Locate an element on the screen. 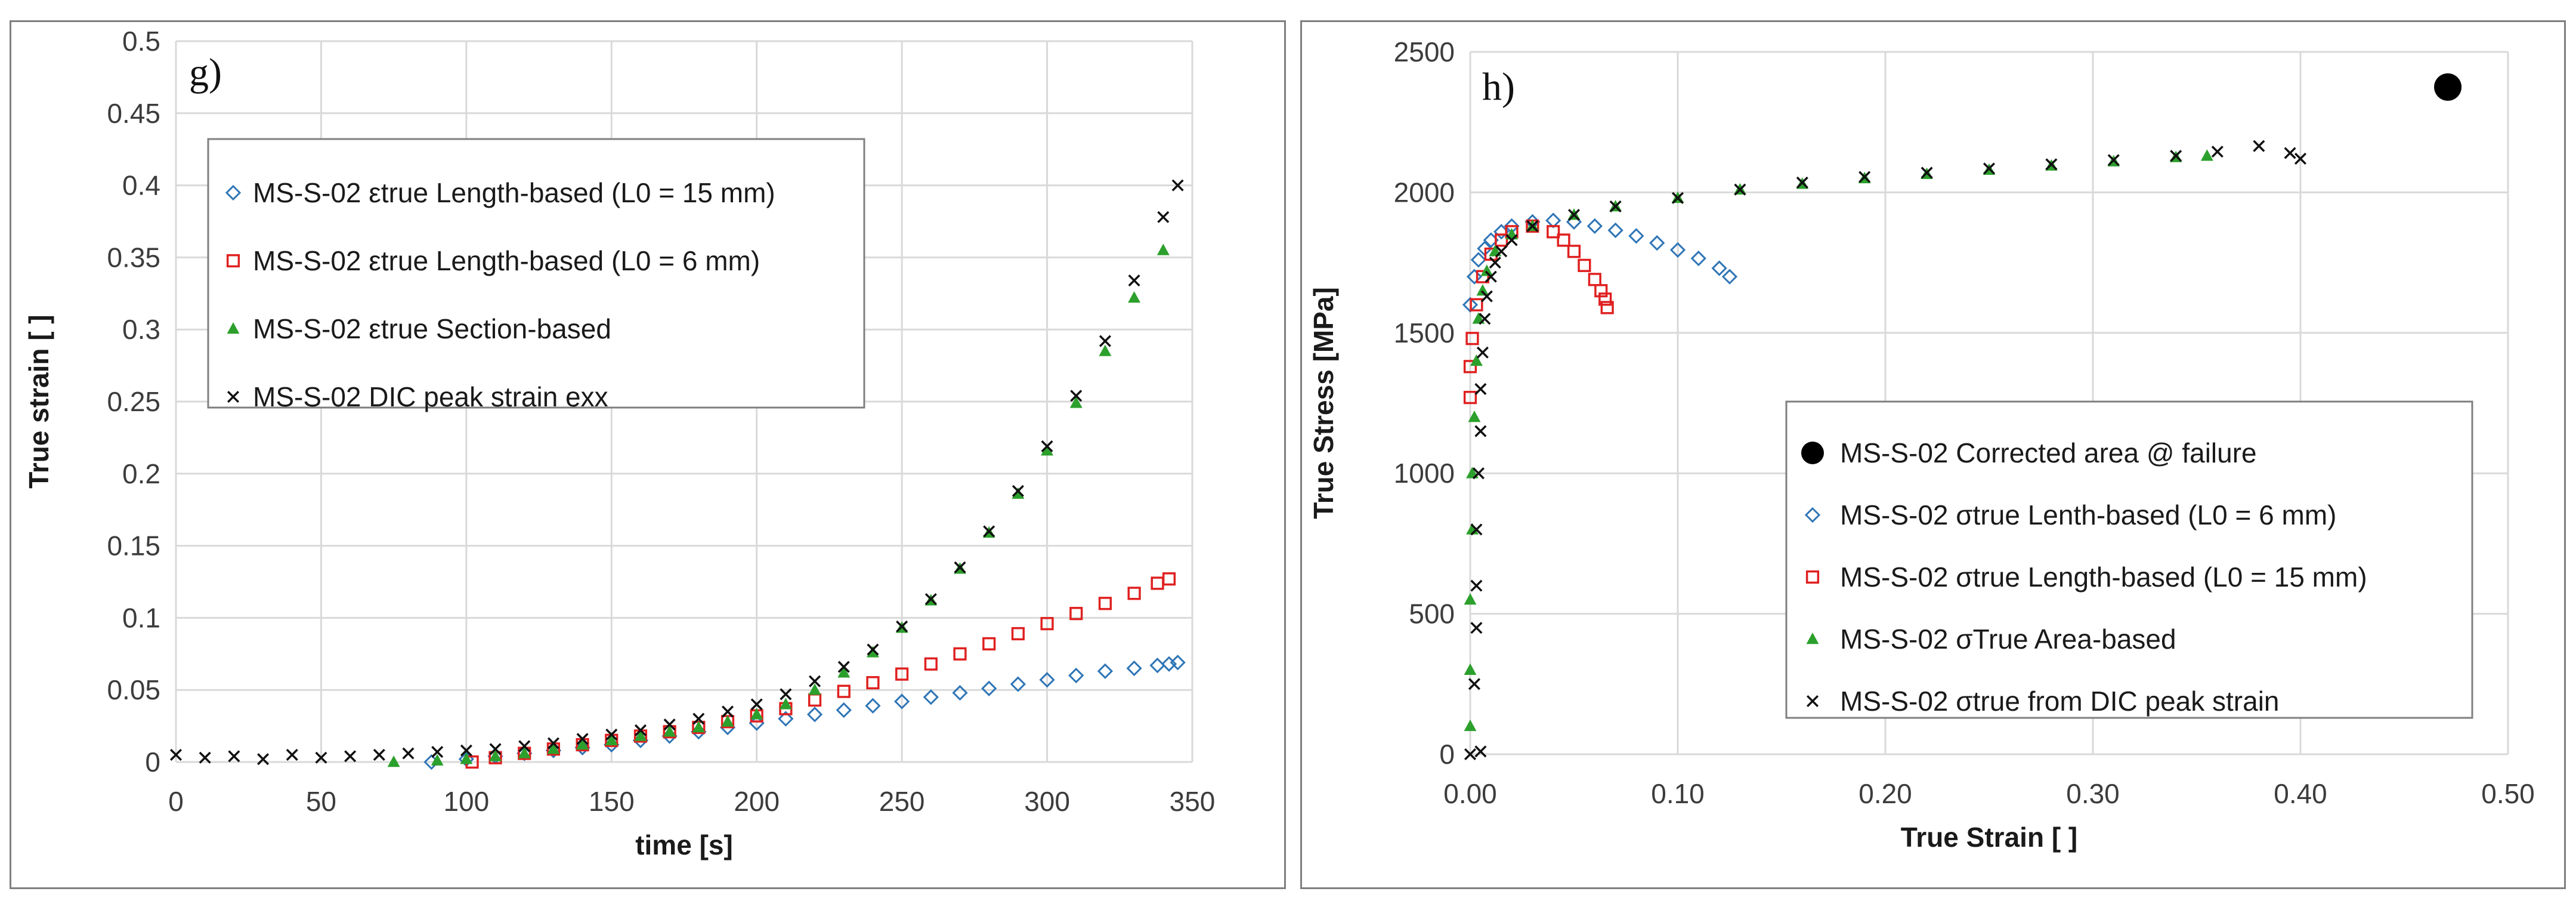 This screenshot has width=2576, height=910. x-tick-label: 50 is located at coordinates (321, 801).